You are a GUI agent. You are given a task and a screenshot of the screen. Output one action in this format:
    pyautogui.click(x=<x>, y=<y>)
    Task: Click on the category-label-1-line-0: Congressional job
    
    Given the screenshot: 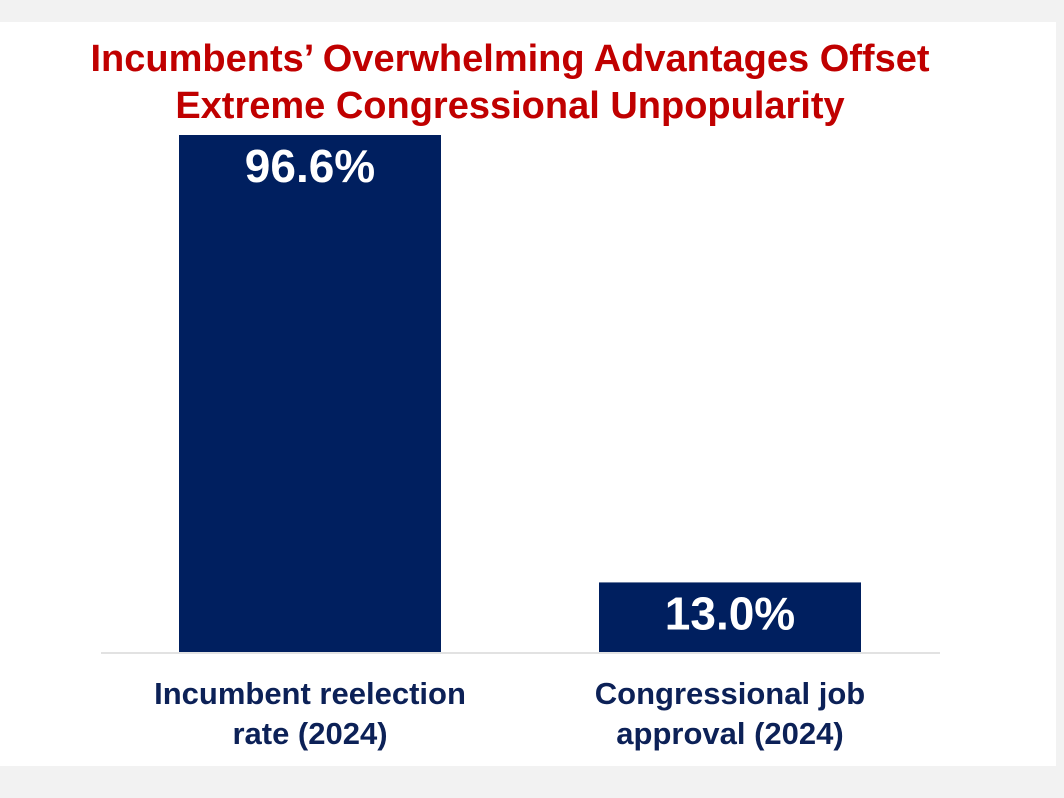 What is the action you would take?
    pyautogui.click(x=730, y=693)
    